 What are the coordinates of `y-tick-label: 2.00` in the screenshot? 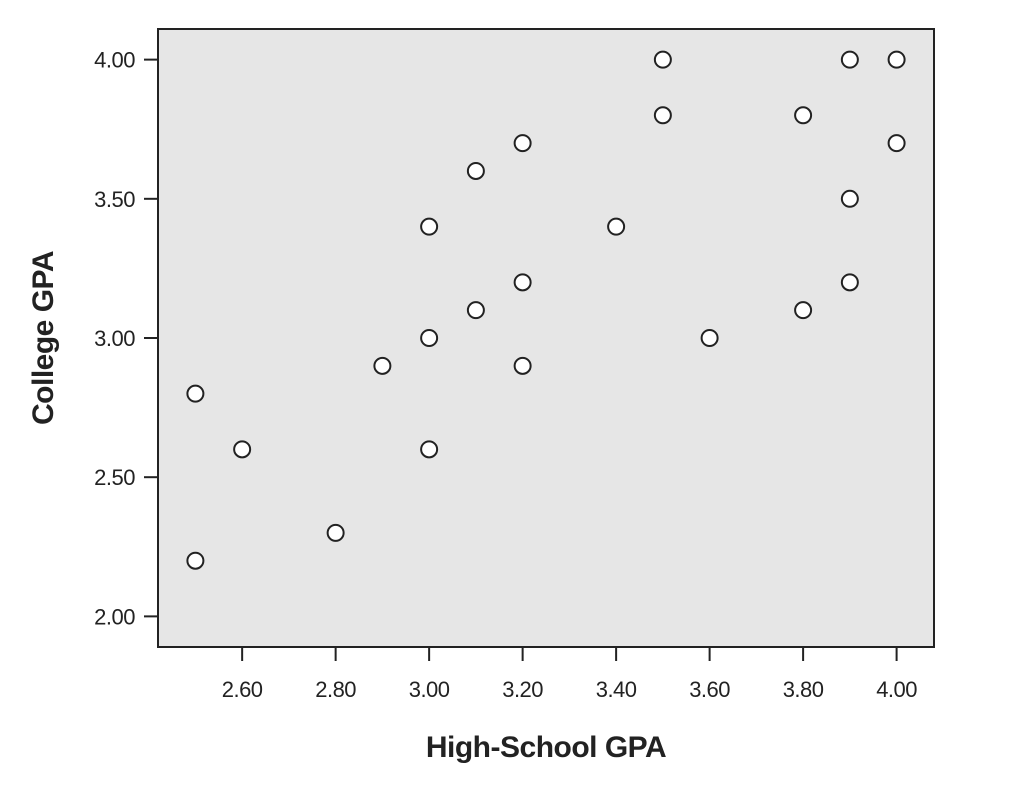 It's located at (114, 616).